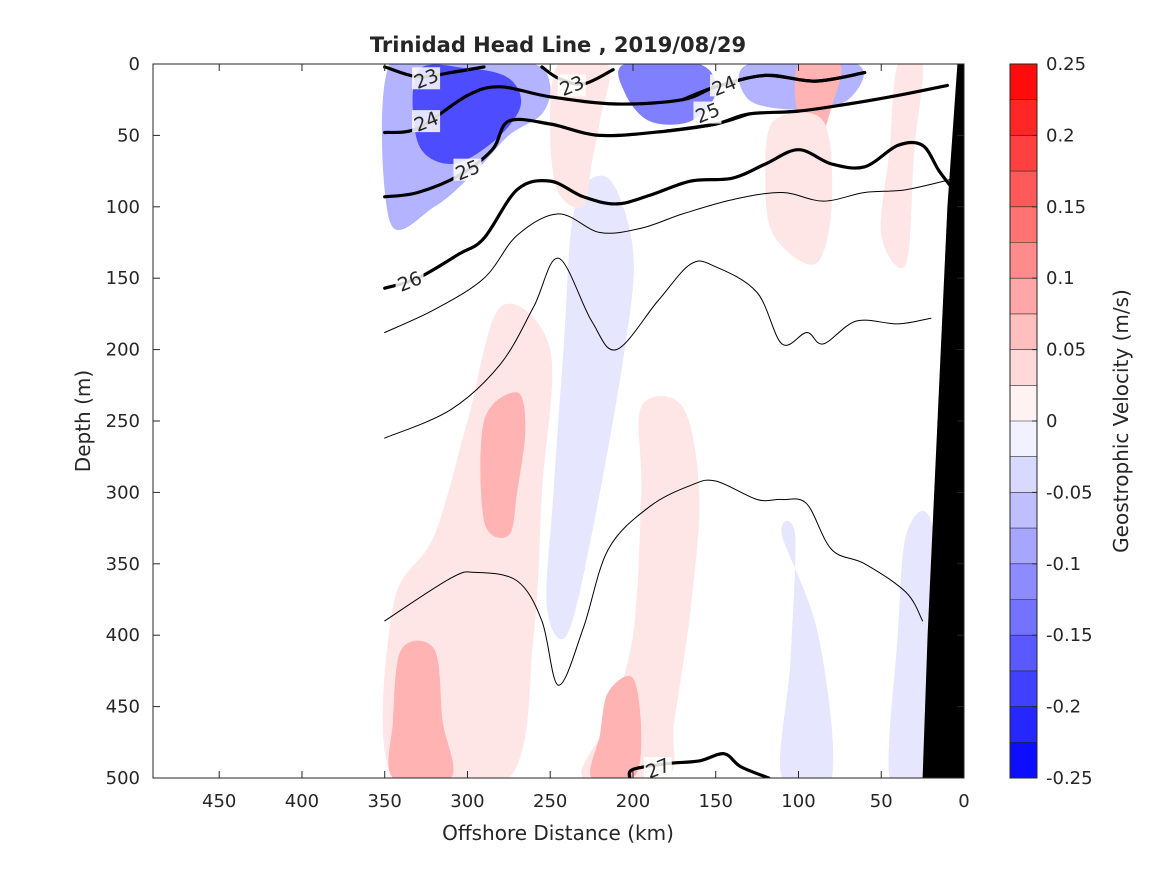 The image size is (1167, 875). What do you see at coordinates (302, 801) in the screenshot?
I see `x-tick-label-1: 400` at bounding box center [302, 801].